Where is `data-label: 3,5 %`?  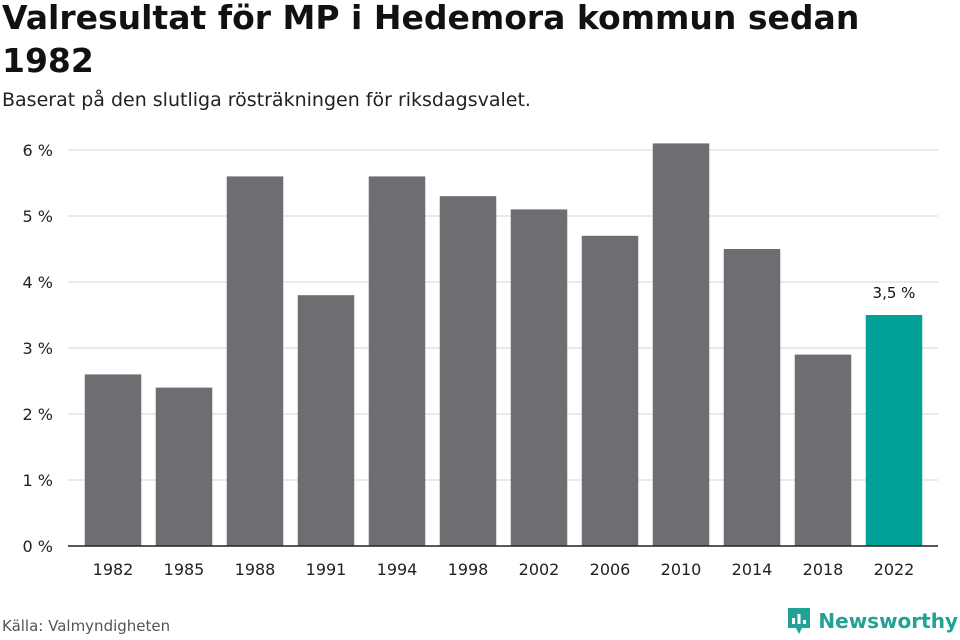 data-label: 3,5 % is located at coordinates (894, 293).